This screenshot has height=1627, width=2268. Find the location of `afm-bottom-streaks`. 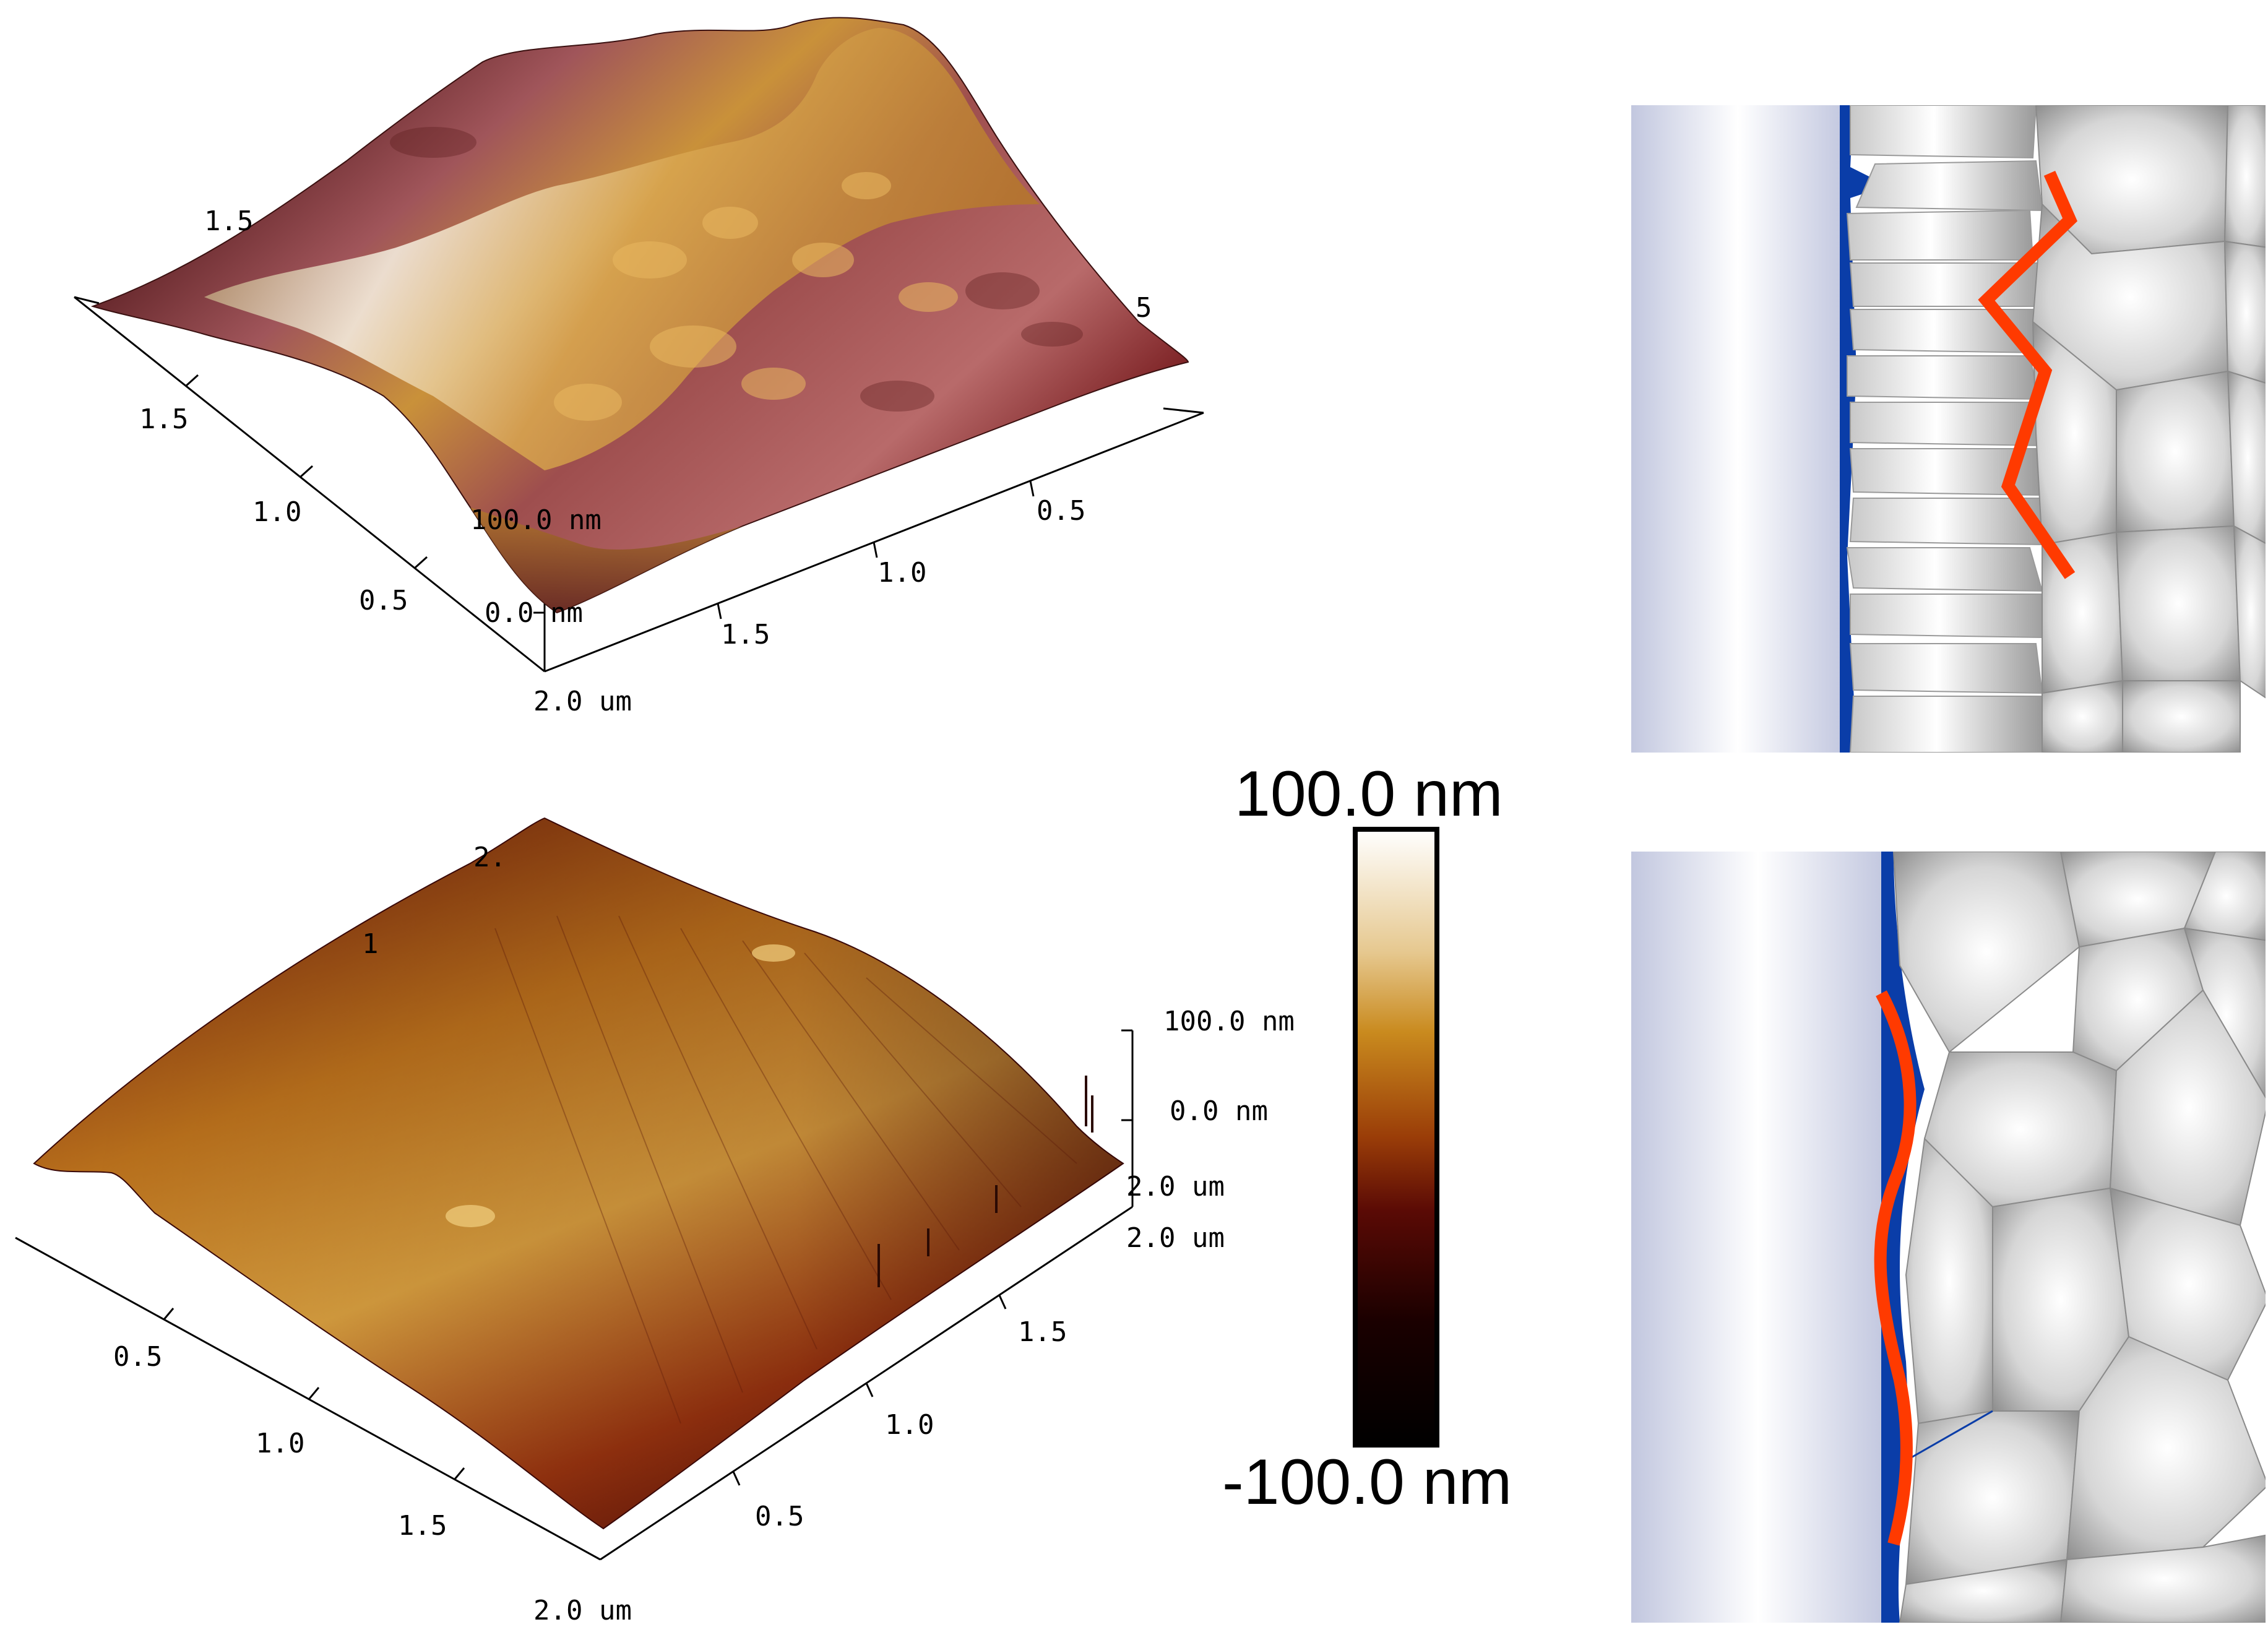

afm-bottom-streaks is located at coordinates (785, 1169).